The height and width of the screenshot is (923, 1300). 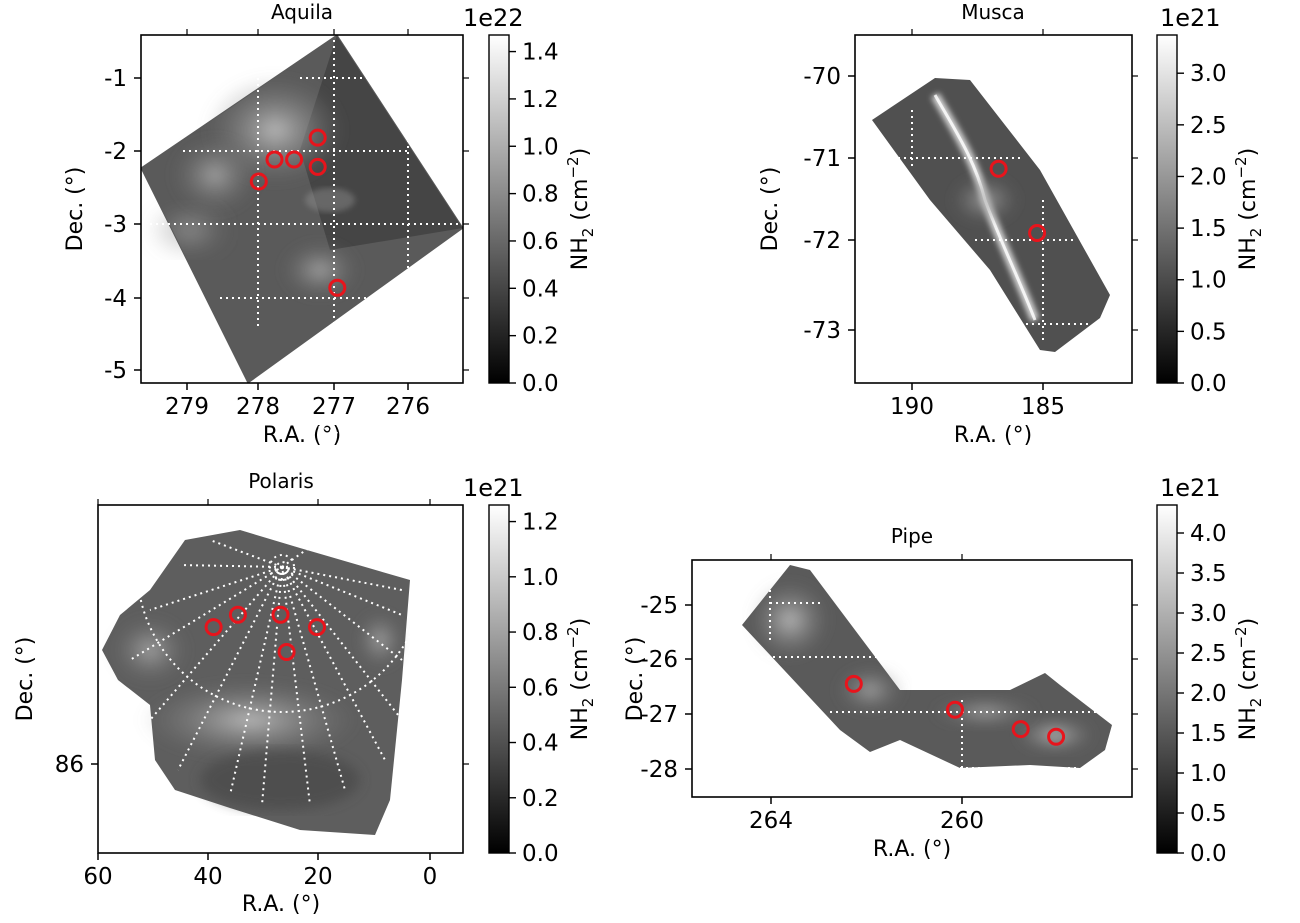 I want to click on aquila-map-image, so click(x=302, y=209).